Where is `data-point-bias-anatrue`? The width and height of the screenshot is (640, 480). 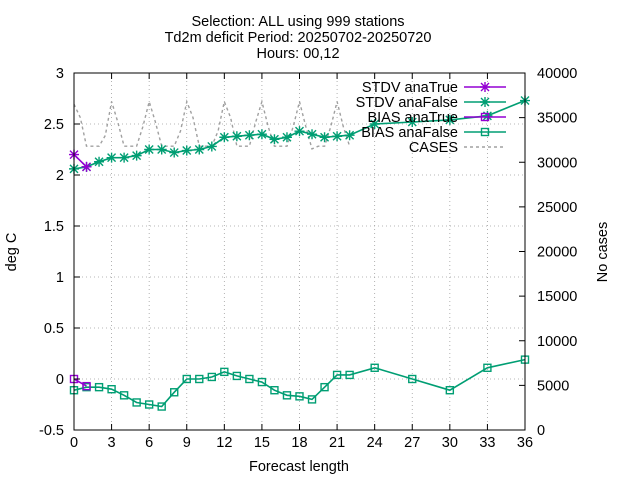
data-point-bias-anatrue is located at coordinates (86, 386).